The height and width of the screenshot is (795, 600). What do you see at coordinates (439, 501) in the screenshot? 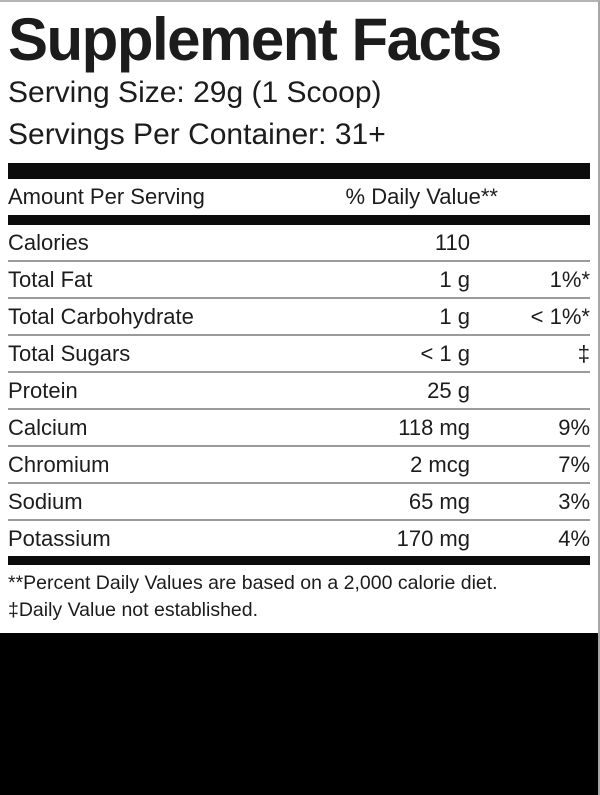
I see `nutrient-amount: 65 mg` at bounding box center [439, 501].